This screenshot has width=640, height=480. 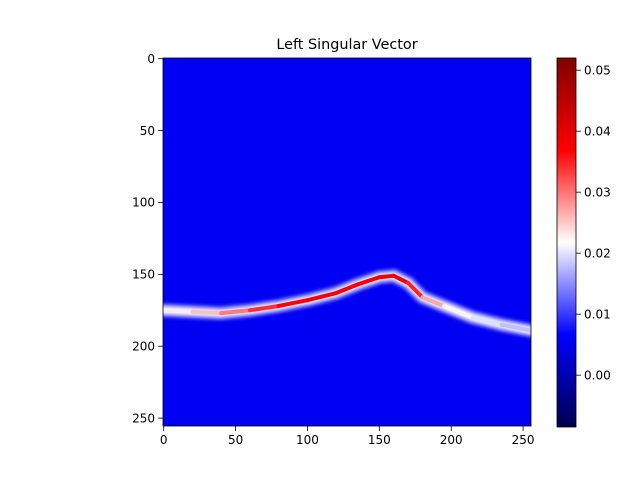 What do you see at coordinates (143, 346) in the screenshot?
I see `y-tick-label: 200` at bounding box center [143, 346].